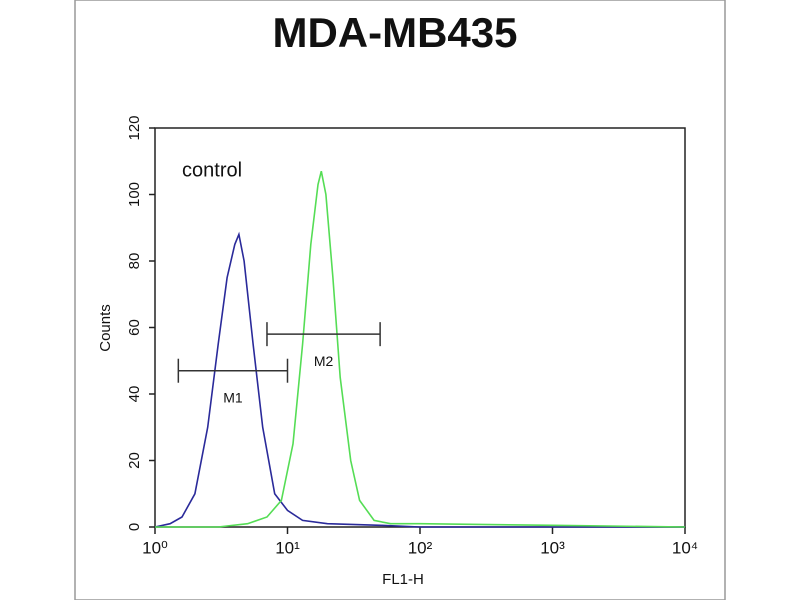  What do you see at coordinates (394, 32) in the screenshot?
I see `chart-title: MDA-MB435` at bounding box center [394, 32].